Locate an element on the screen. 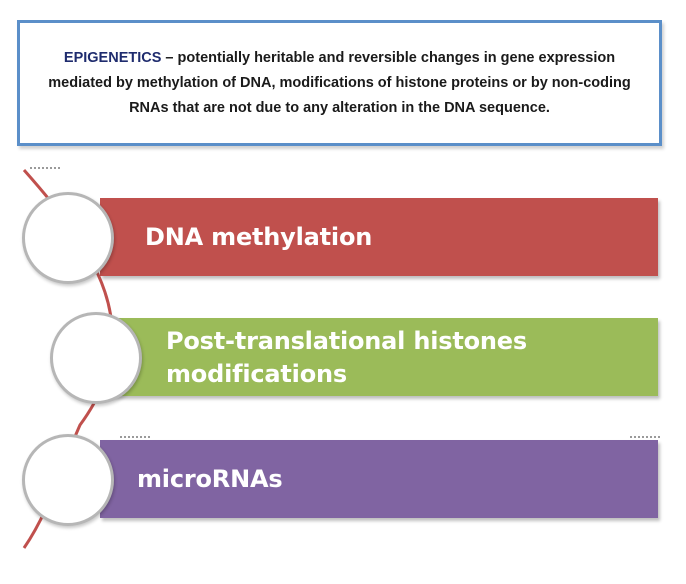  circle-marker-dna-methylation is located at coordinates (68, 238).